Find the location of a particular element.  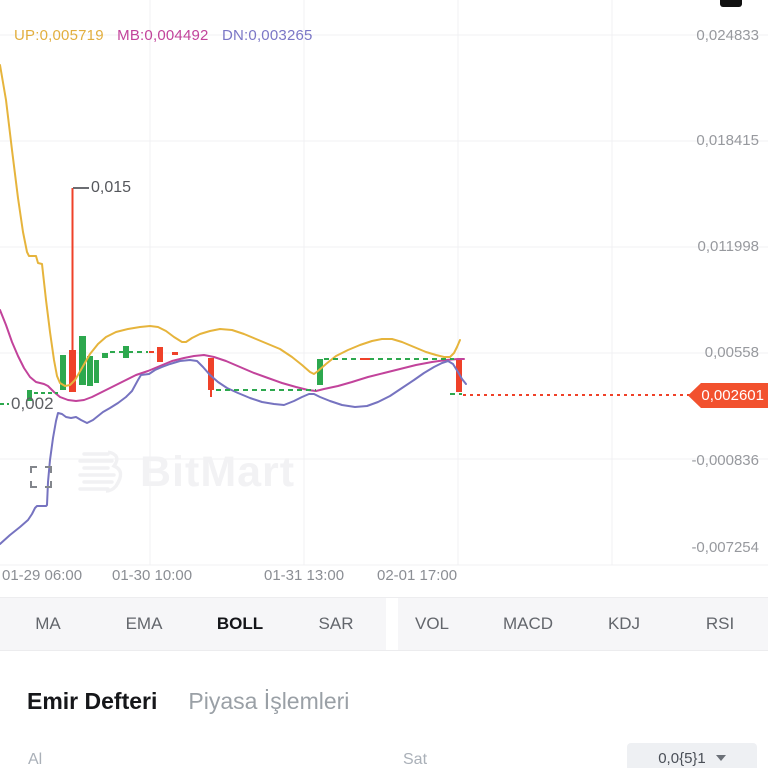

tab-ma: MA is located at coordinates (48, 623).